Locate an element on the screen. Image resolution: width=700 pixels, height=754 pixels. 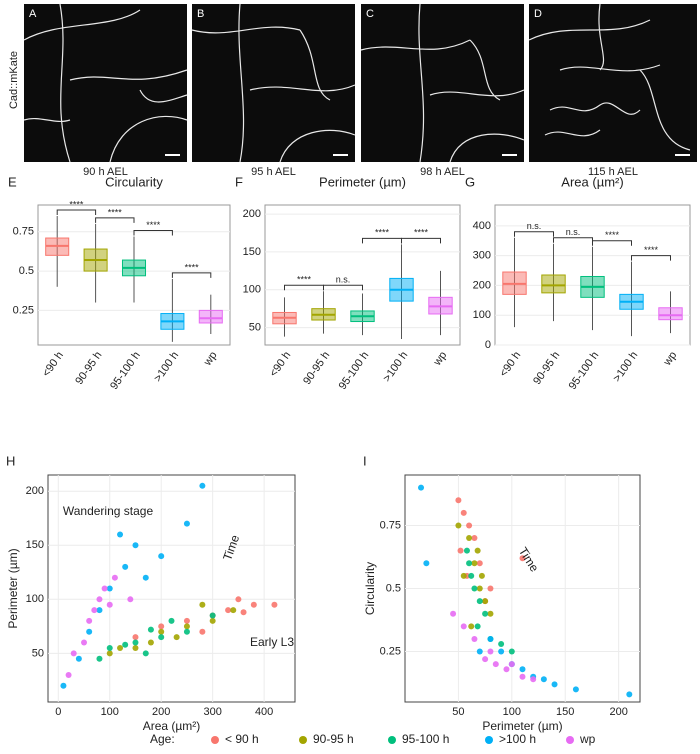
x-tick-label: <90 h is located at coordinates (511, 365).